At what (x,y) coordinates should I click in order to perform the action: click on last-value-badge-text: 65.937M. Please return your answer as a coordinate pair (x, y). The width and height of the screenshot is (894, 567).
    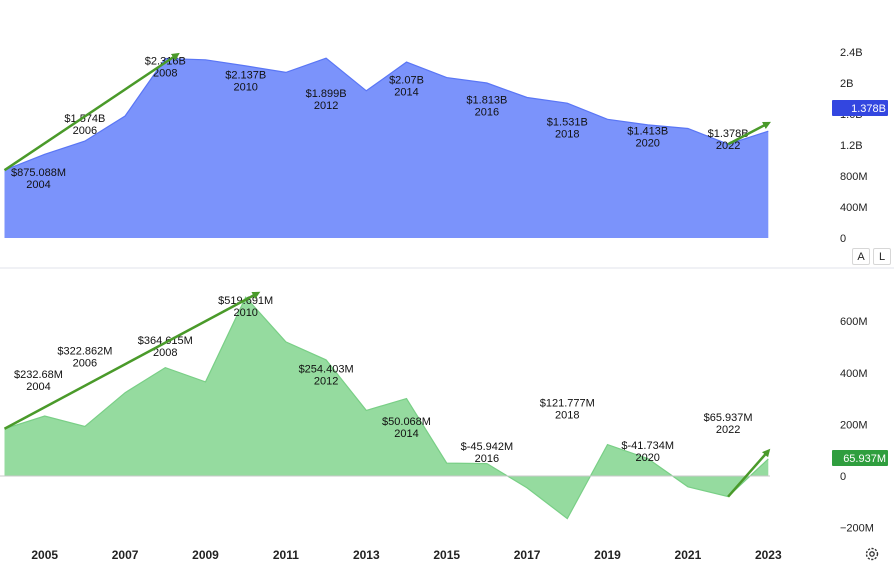
    Looking at the image, I should click on (864, 459).